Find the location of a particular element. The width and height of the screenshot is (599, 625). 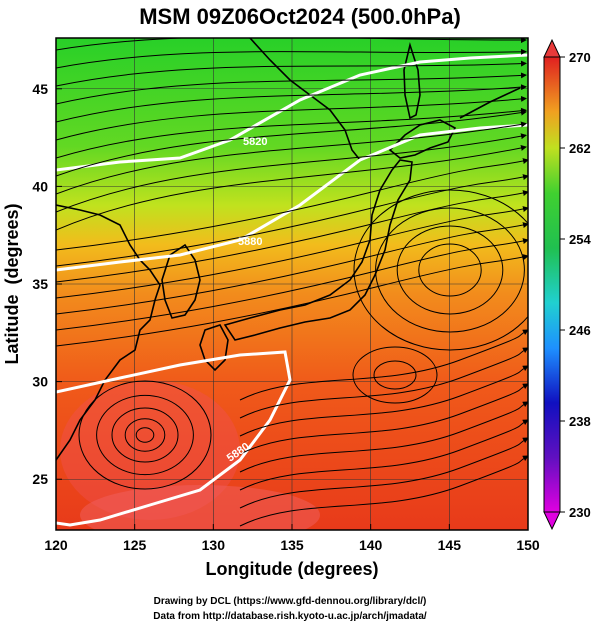

coast-japan-hokkaido is located at coordinates (422, 139).